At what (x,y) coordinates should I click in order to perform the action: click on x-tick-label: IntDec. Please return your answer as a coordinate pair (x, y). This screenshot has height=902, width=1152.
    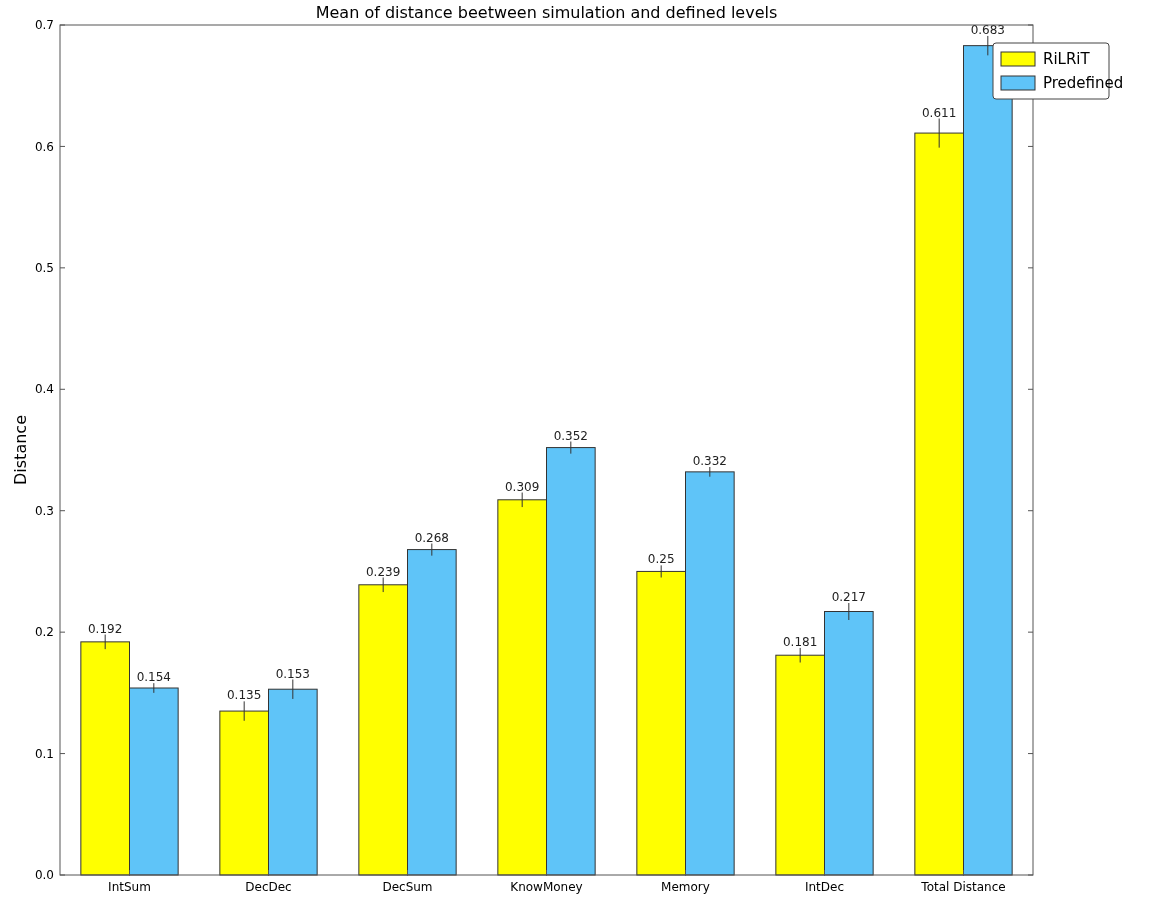
    Looking at the image, I should click on (824, 887).